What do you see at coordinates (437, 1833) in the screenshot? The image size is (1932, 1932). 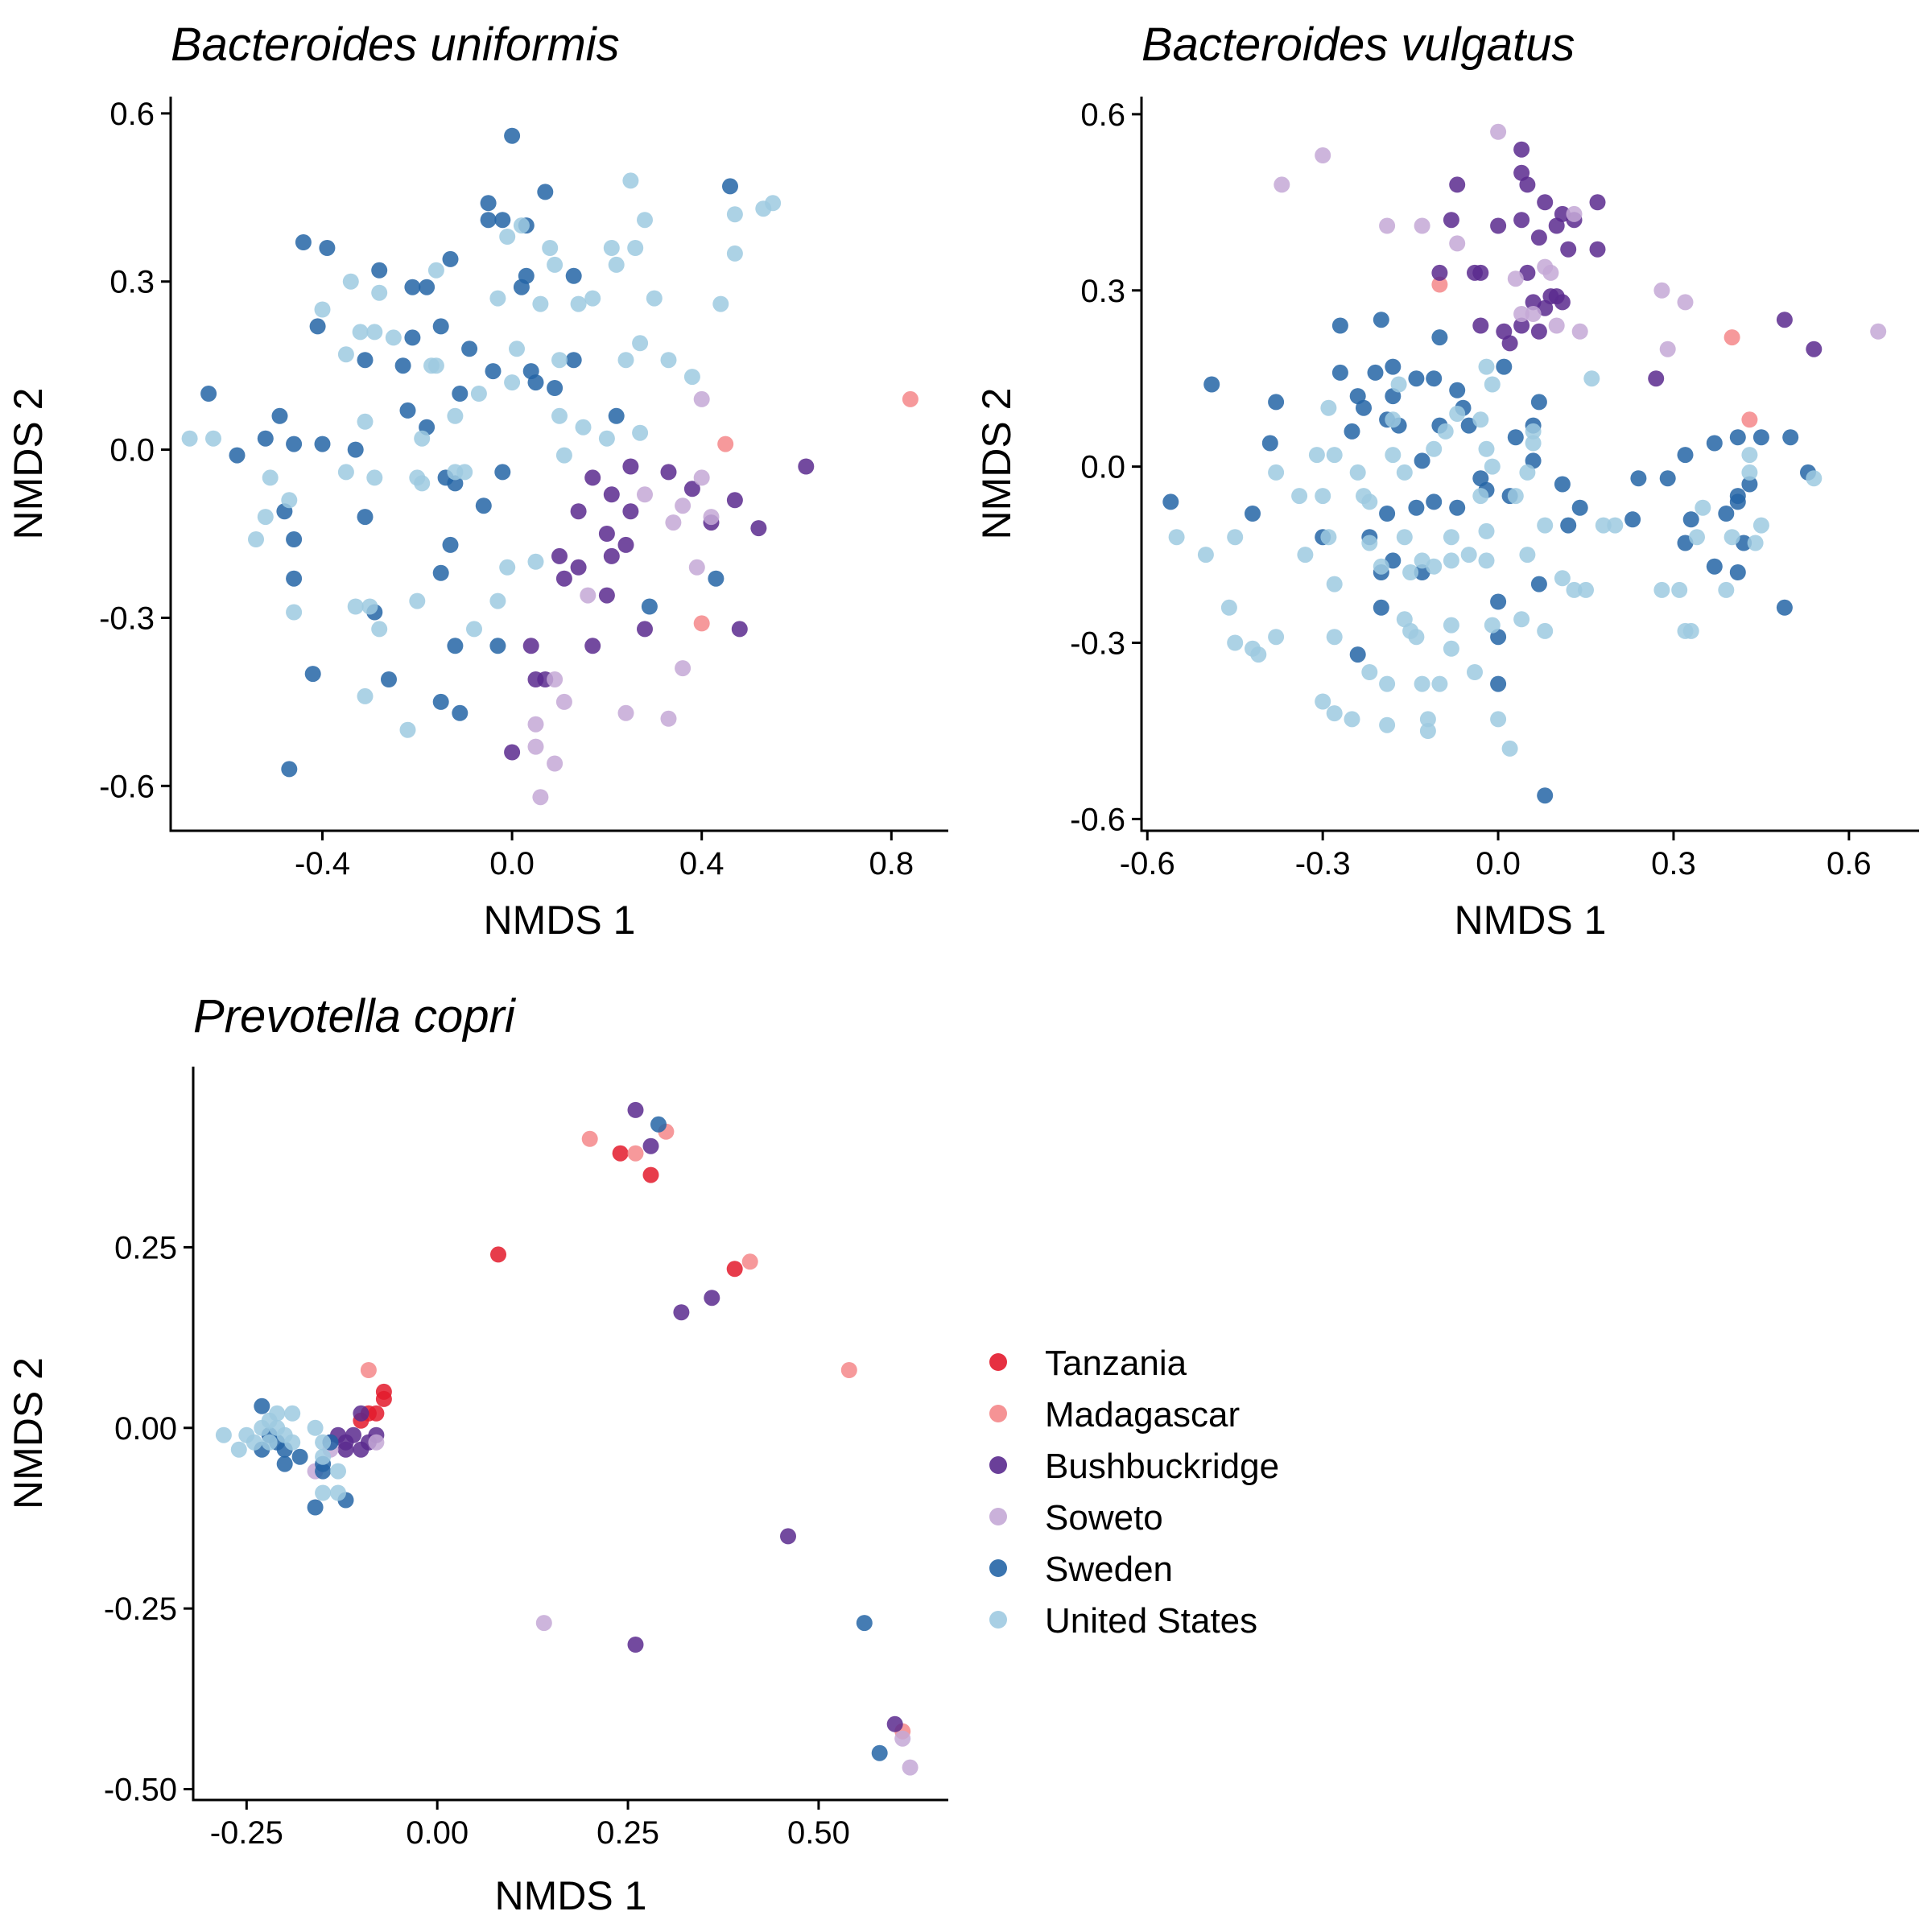 I see `x-tick-label: 0.00` at bounding box center [437, 1833].